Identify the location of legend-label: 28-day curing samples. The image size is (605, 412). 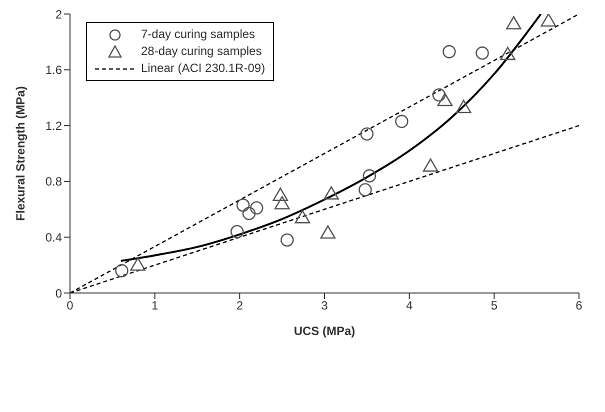
(201, 51).